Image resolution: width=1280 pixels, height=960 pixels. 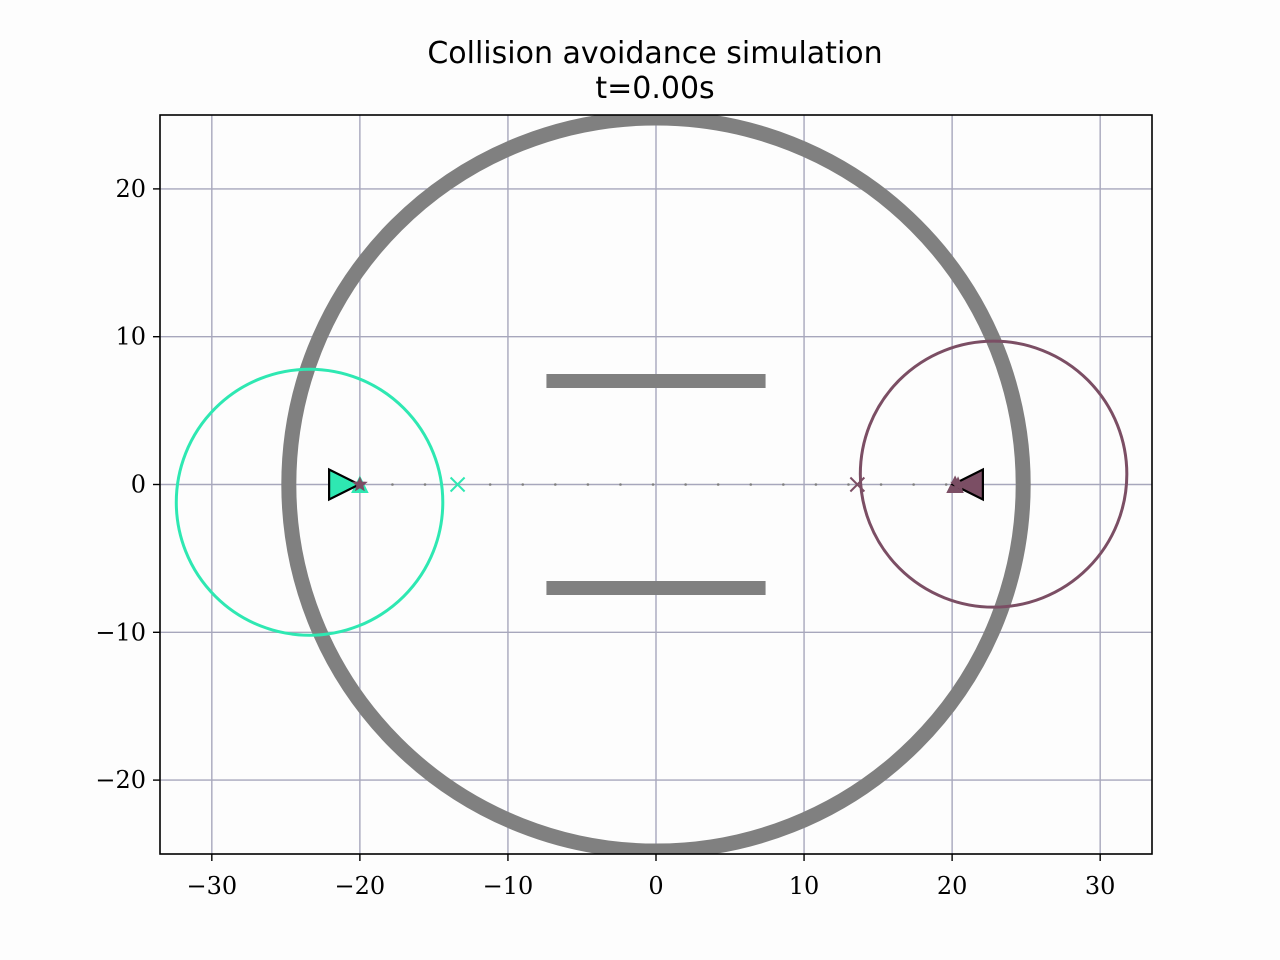 I want to click on y-tick-label: 20, so click(x=130, y=189).